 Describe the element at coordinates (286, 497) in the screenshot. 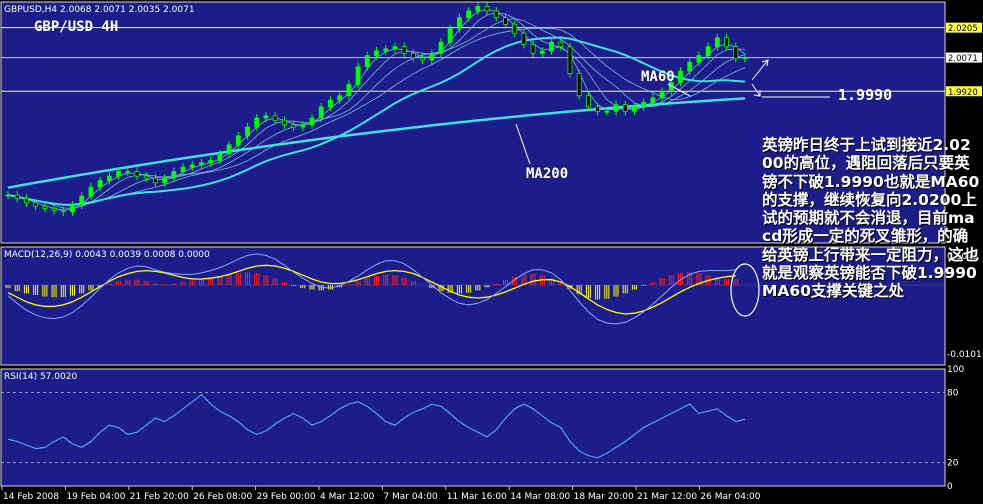

I see `time-label: 29 Feb 00:00` at that location.